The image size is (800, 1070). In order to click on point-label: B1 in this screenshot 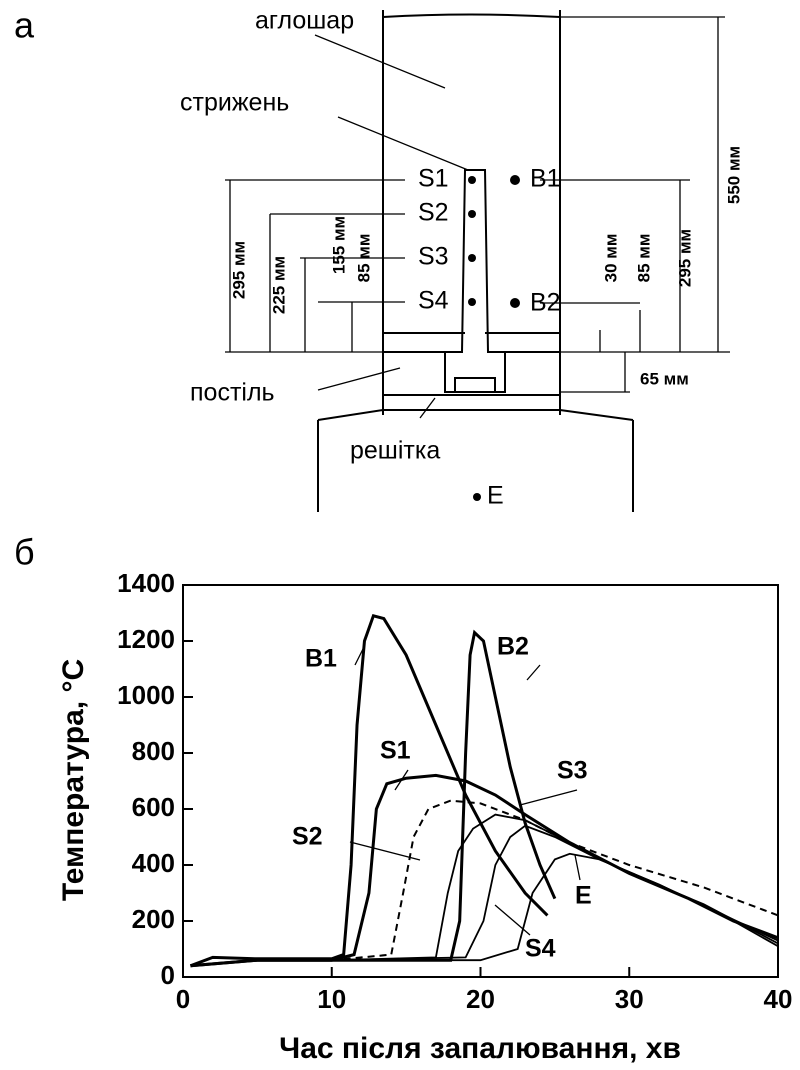, I will do `click(545, 179)`.